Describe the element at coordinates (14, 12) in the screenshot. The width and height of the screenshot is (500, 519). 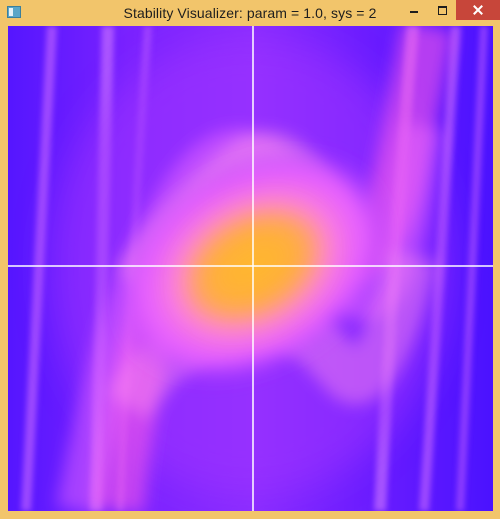
I see `app-icon` at that location.